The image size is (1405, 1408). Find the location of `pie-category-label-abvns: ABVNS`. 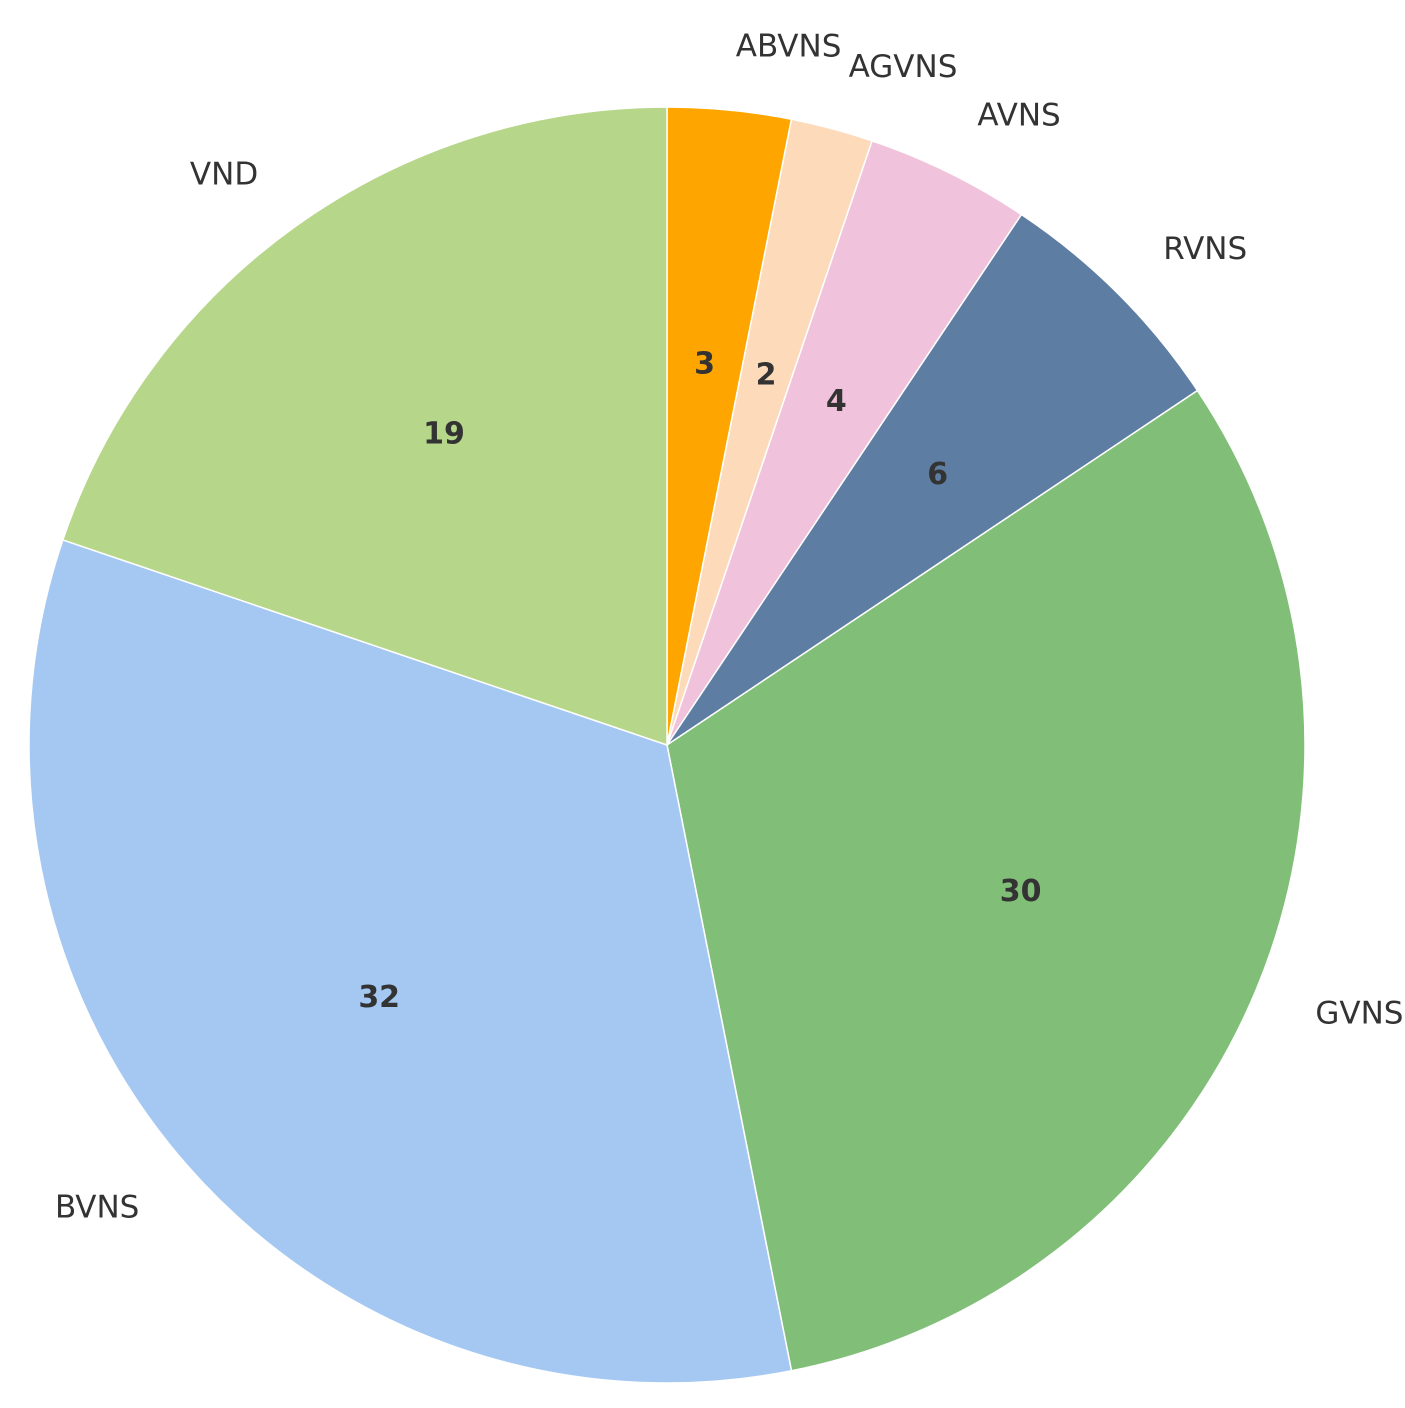

pie-category-label-abvns: ABVNS is located at coordinates (789, 47).